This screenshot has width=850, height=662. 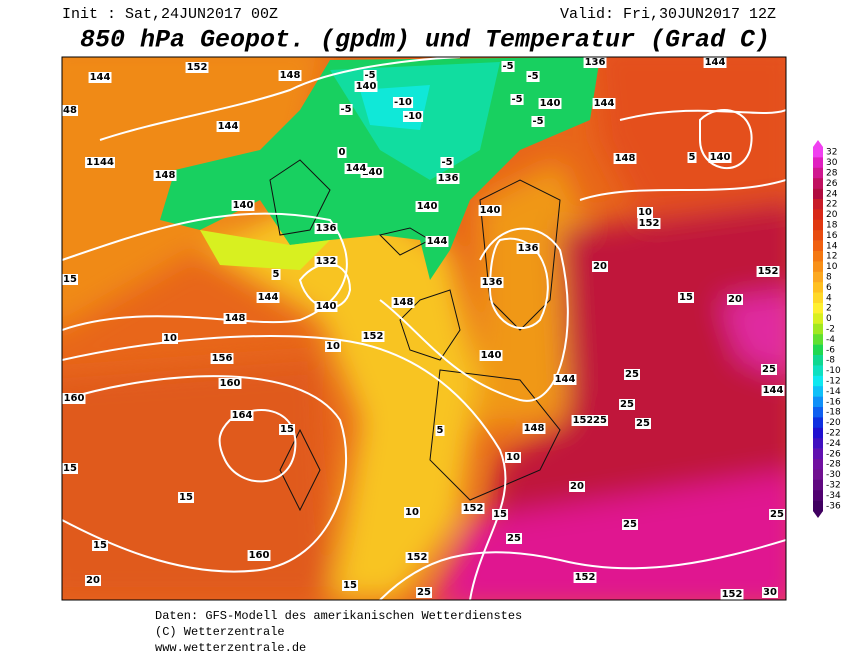 What do you see at coordinates (326, 261) in the screenshot?
I see `contour-label: 132` at bounding box center [326, 261].